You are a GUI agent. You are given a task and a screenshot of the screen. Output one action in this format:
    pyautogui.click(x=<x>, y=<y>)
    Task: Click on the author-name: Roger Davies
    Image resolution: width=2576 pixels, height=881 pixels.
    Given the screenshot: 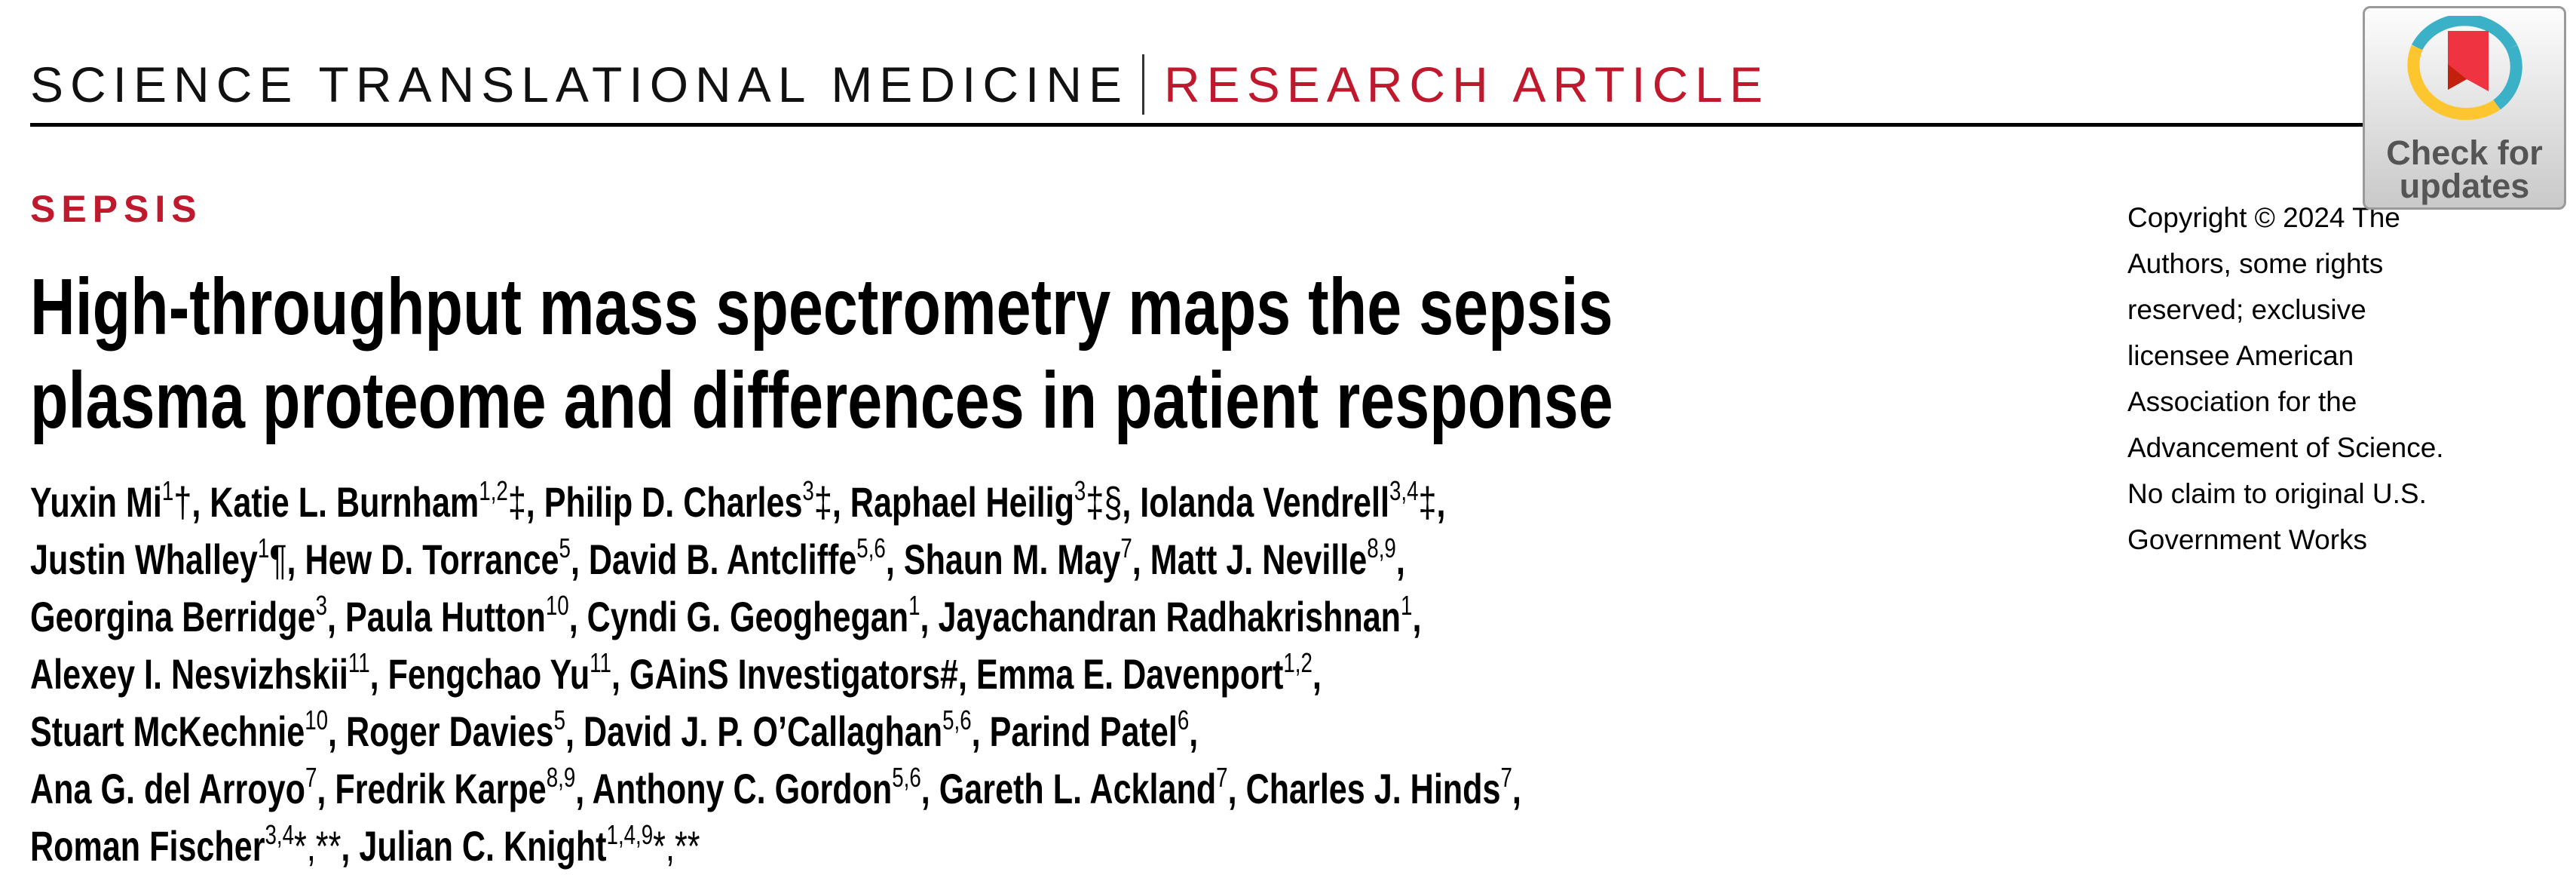 What is the action you would take?
    pyautogui.click(x=450, y=731)
    